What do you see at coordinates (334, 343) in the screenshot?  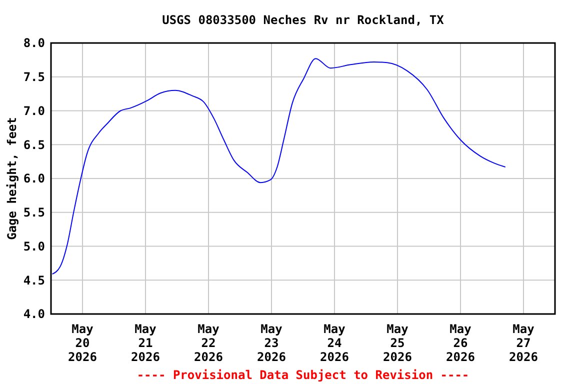 I see `x-tick-label: May 24 2026` at bounding box center [334, 343].